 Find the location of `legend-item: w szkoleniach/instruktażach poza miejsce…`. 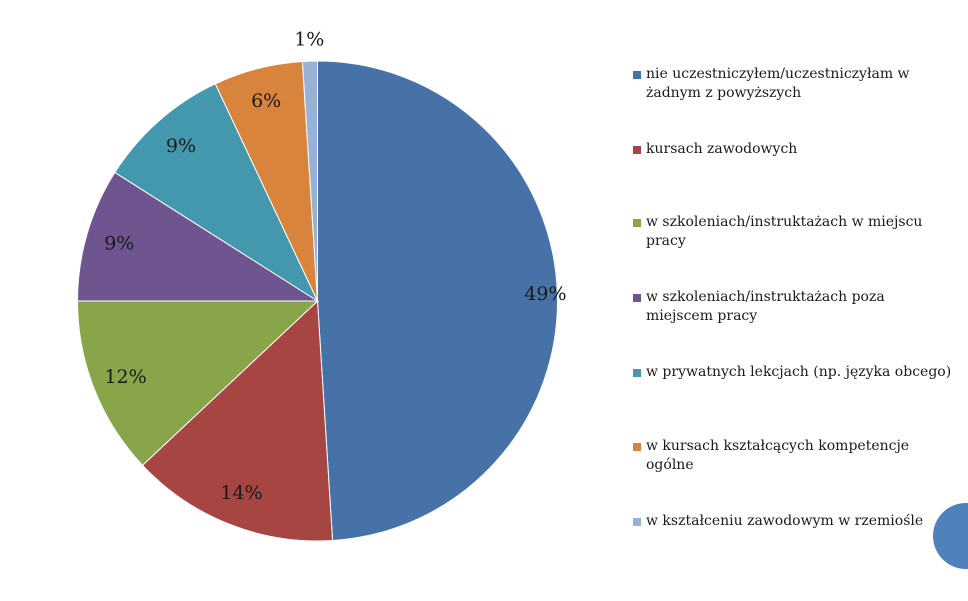

legend-item: w szkoleniach/instruktażach poza miejsce… is located at coordinates (793, 307).